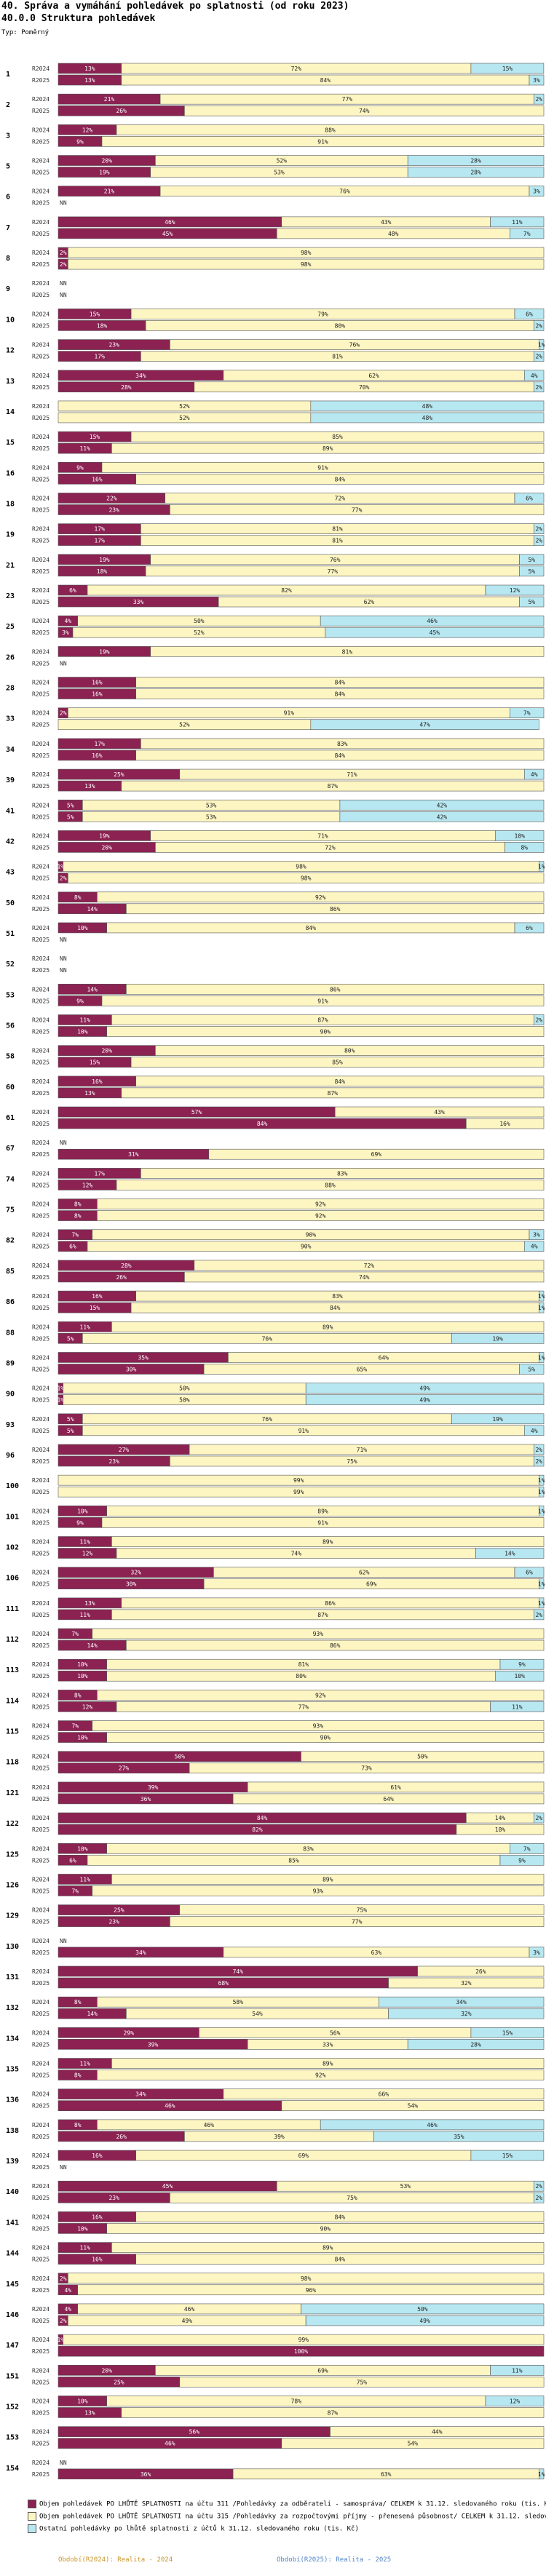 This screenshot has height=2576, width=546. Describe the element at coordinates (330, 130) in the screenshot. I see `data-label: 88%` at that location.